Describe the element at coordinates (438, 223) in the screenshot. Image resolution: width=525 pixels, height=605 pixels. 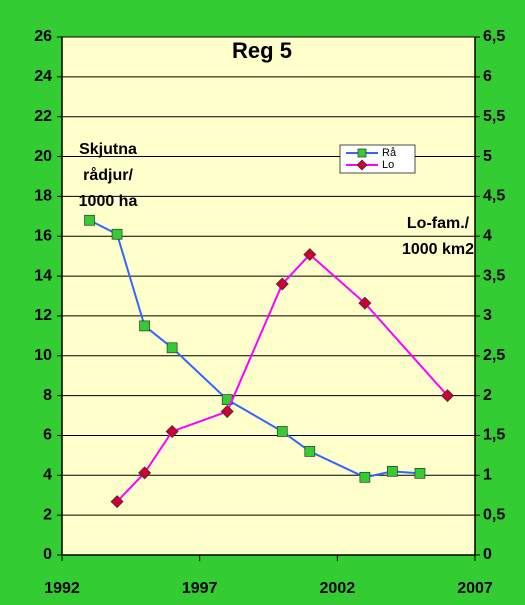
I see `annotation: Lo-fam./` at that location.